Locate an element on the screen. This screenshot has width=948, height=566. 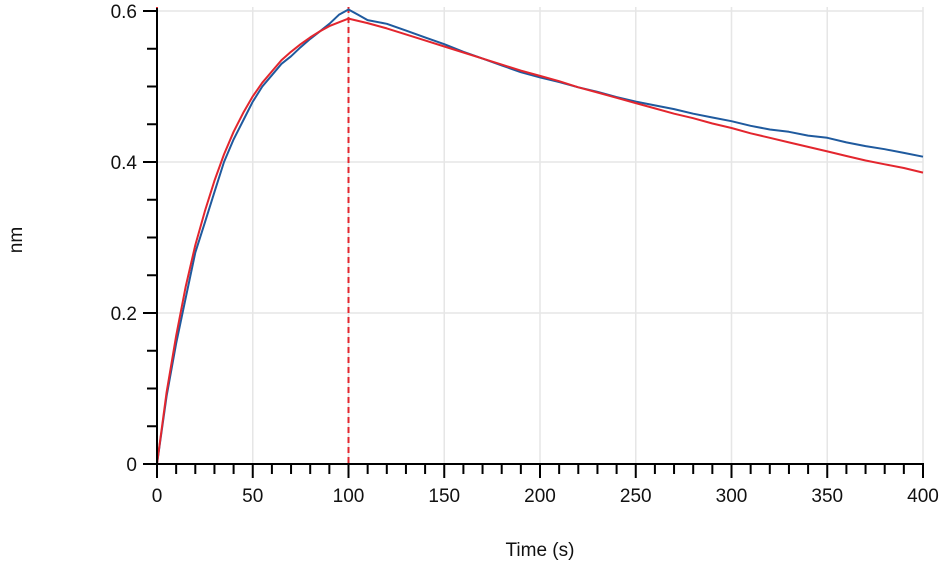
x-tick-label: 300 is located at coordinates (732, 496).